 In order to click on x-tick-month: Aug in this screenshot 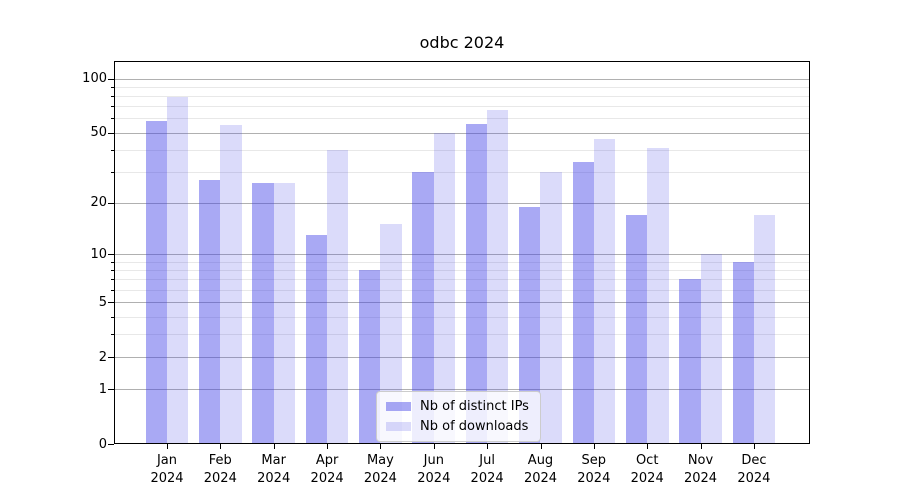, I will do `click(540, 460)`.